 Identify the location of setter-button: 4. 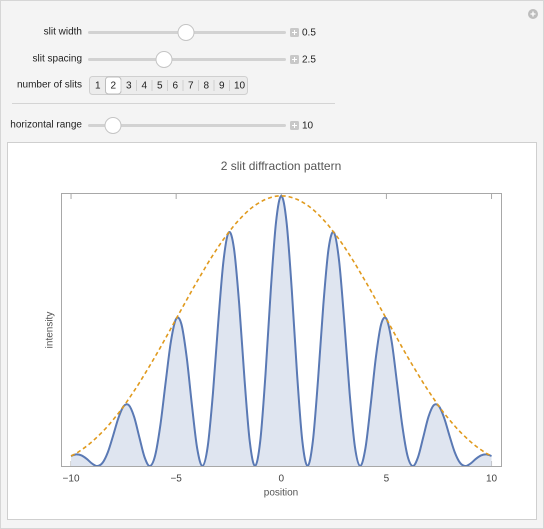
(144, 86).